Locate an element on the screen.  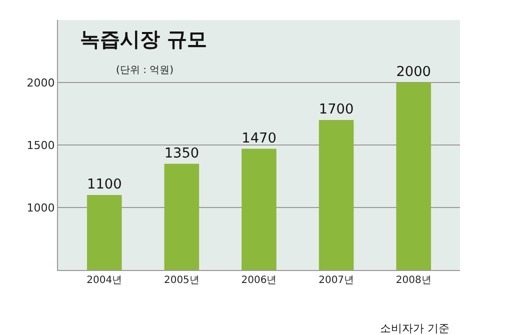
x-tick-label: 2007년 is located at coordinates (336, 280).